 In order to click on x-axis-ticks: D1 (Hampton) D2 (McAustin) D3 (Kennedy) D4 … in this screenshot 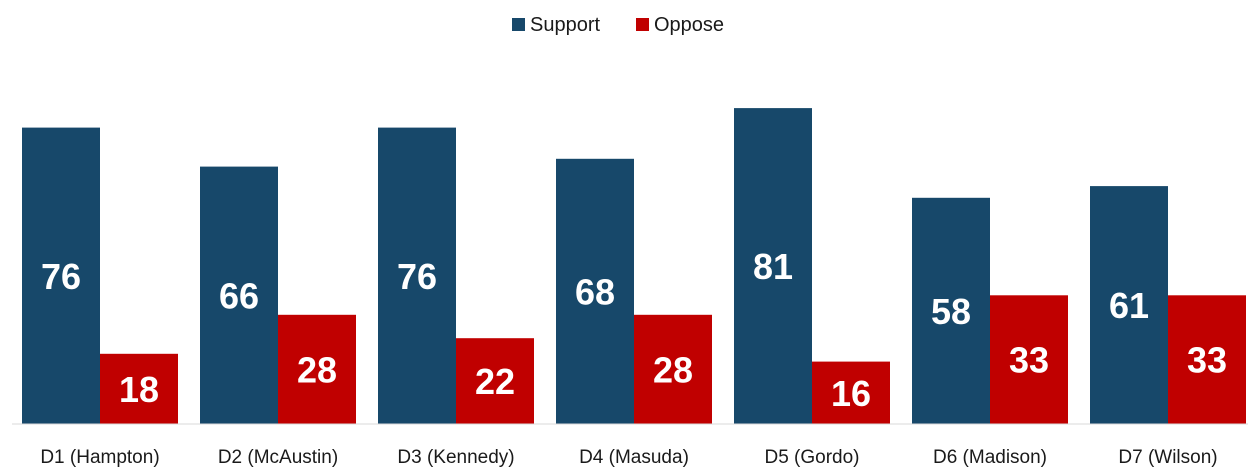, I will do `click(628, 457)`.